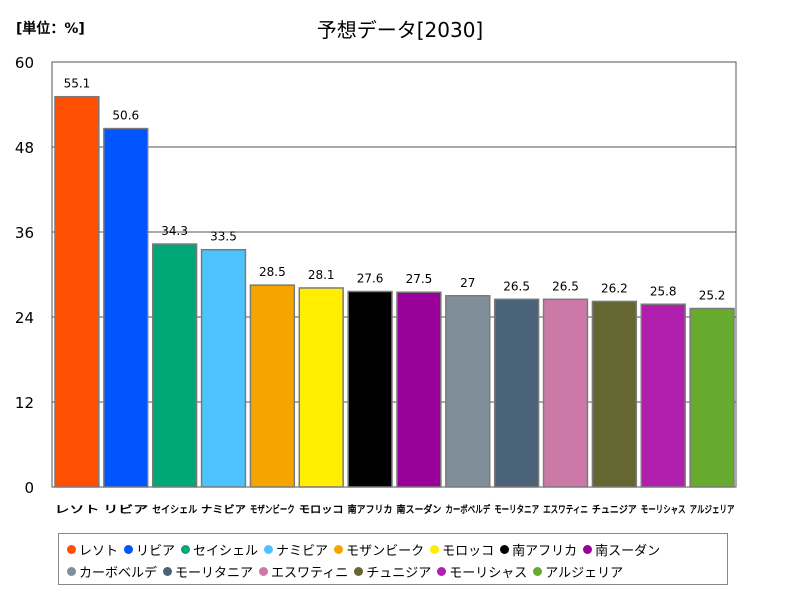 The width and height of the screenshot is (800, 600). Describe the element at coordinates (214, 573) in the screenshot. I see `legend-label: モーリタニア` at that location.